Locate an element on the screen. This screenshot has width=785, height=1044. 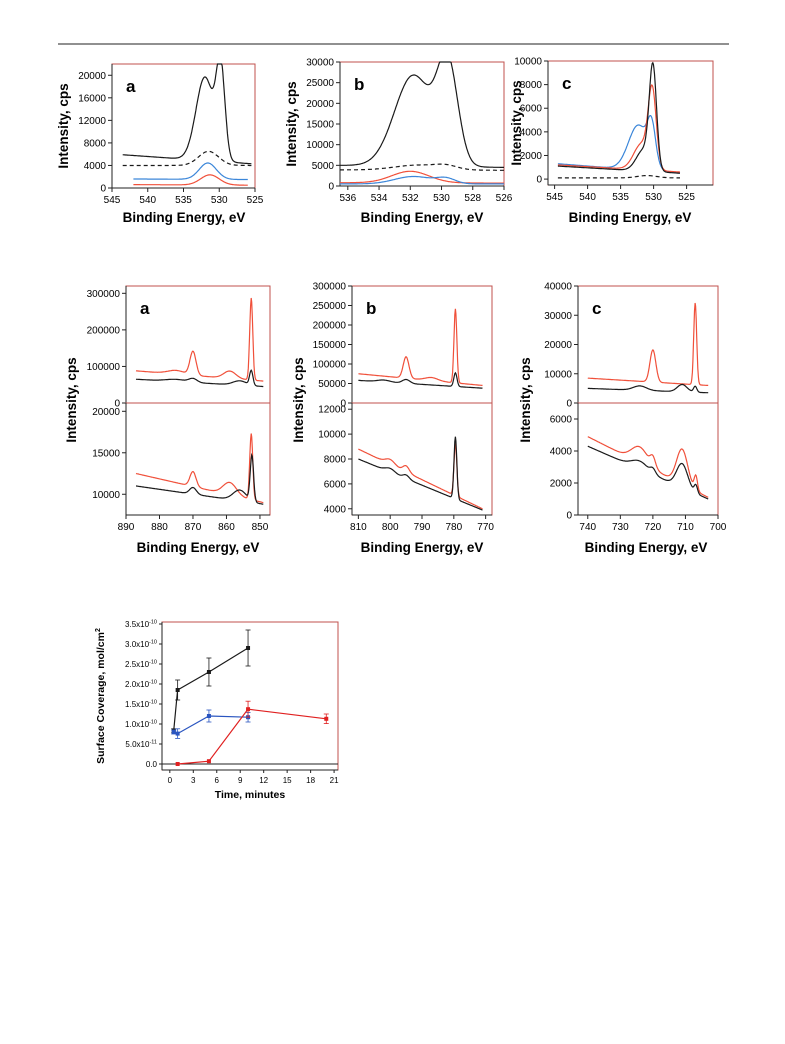
coverage-x-tick-label: 15 is located at coordinates (287, 780).